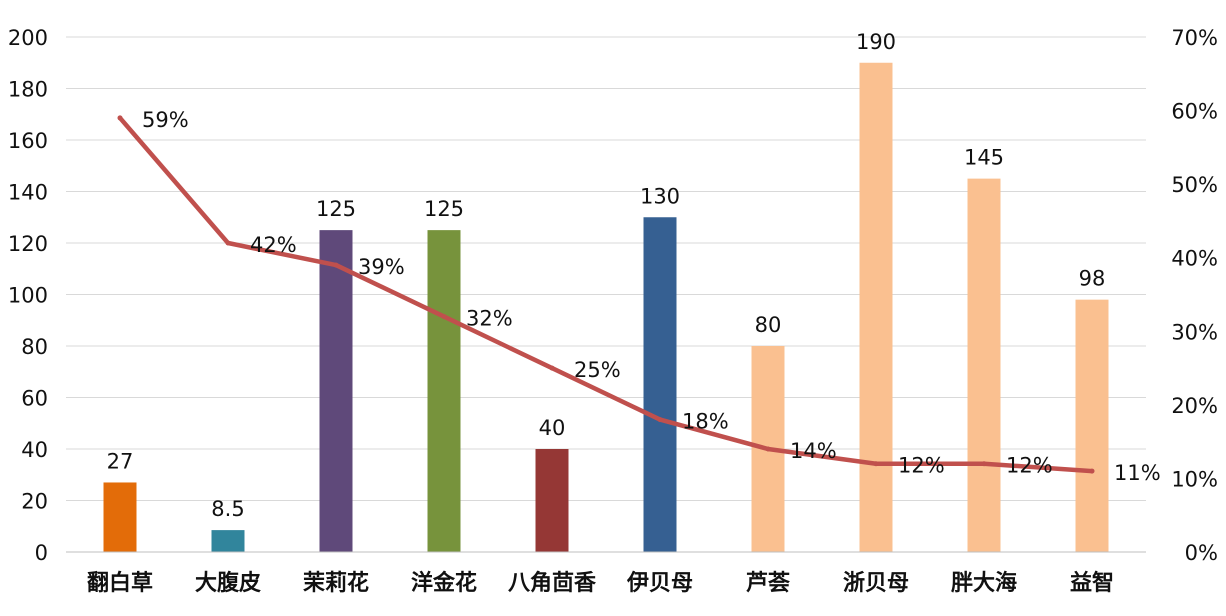 This screenshot has width=1226, height=616. What do you see at coordinates (1194, 185) in the screenshot?
I see `right-tick-label: 50%` at bounding box center [1194, 185].